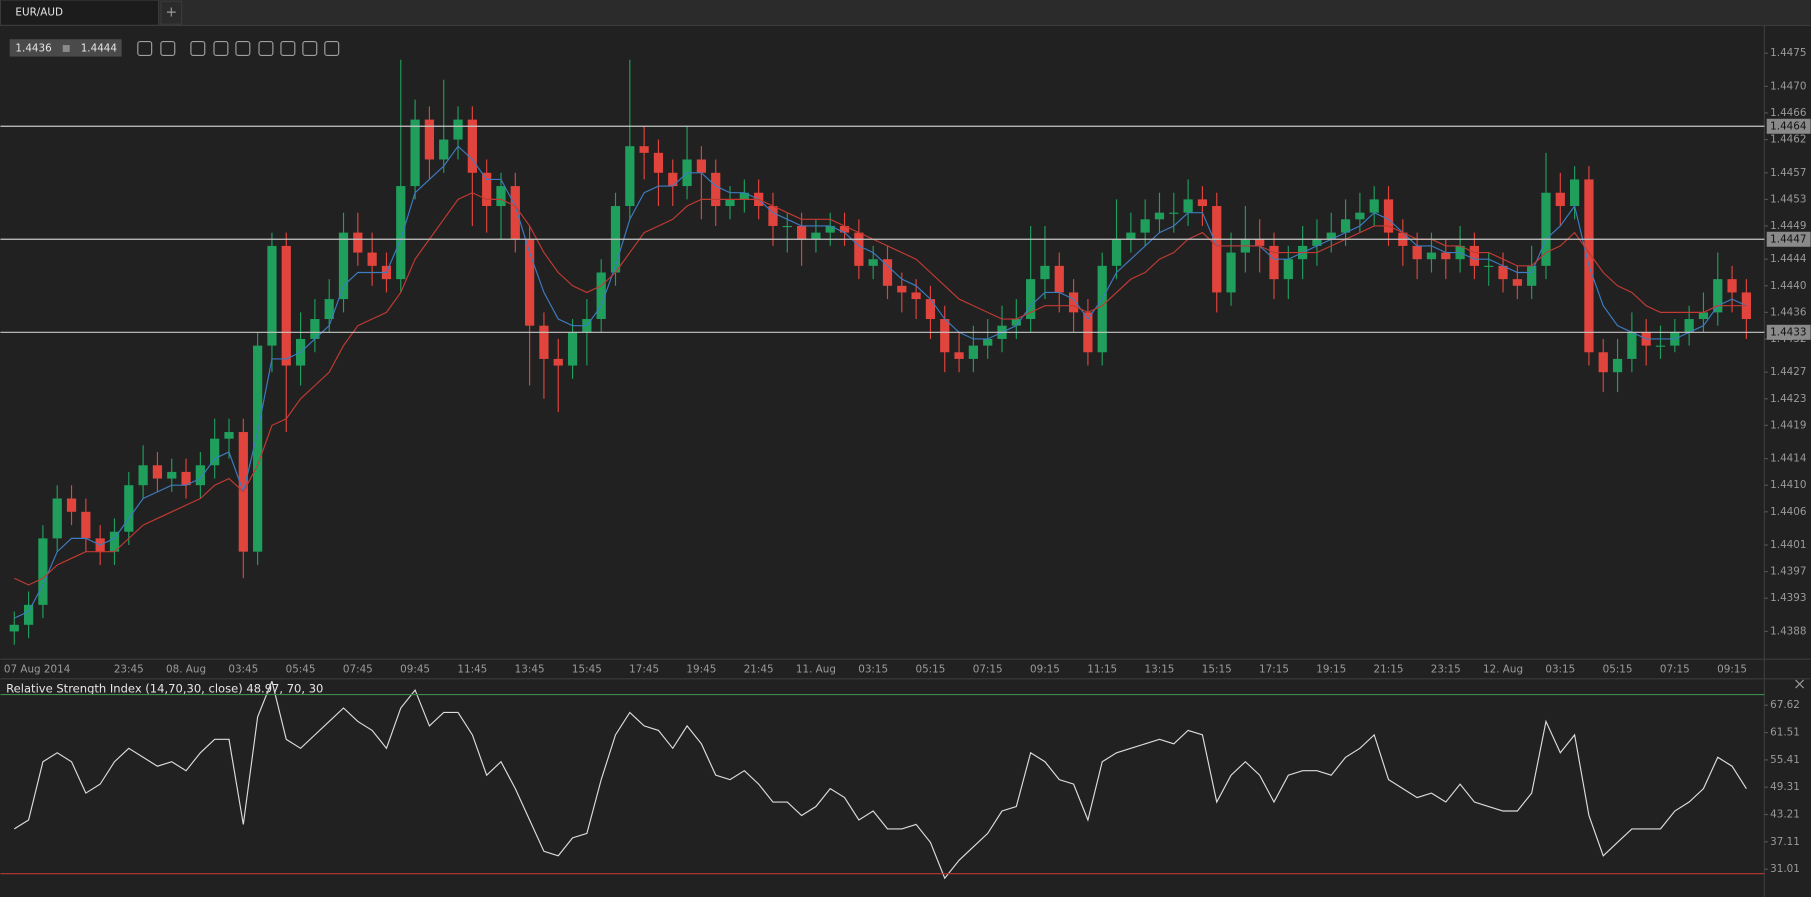 The height and width of the screenshot is (897, 1811). Describe the element at coordinates (988, 670) in the screenshot. I see `x-tick-label: 07:15` at that location.